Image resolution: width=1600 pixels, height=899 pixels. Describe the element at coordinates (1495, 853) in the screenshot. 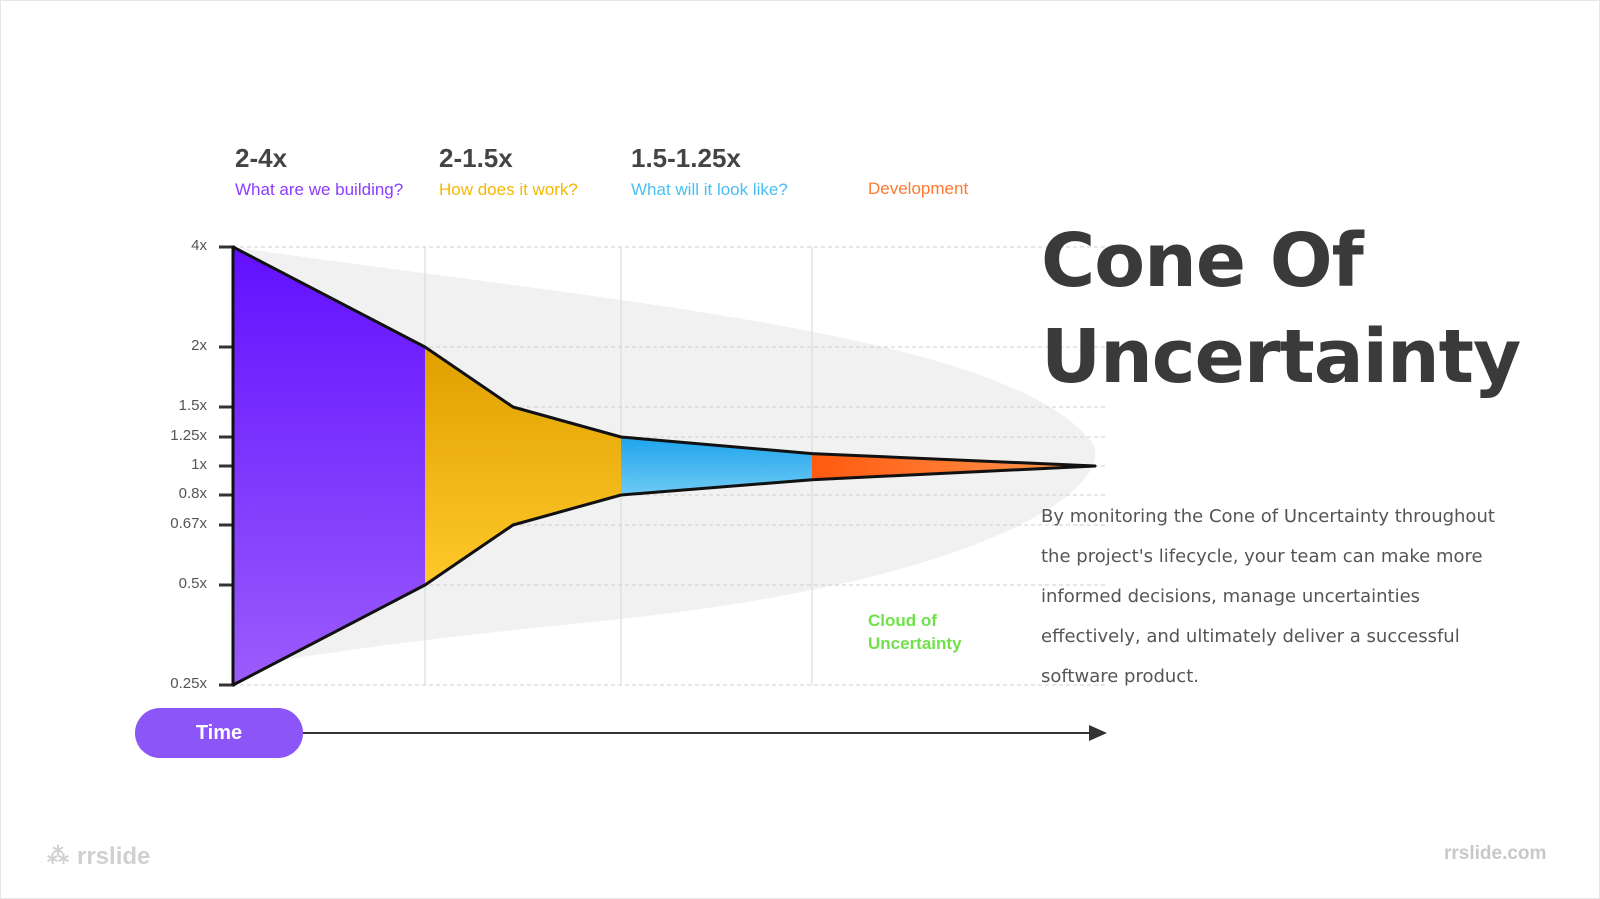

I see `website-link: rrslide.com` at that location.